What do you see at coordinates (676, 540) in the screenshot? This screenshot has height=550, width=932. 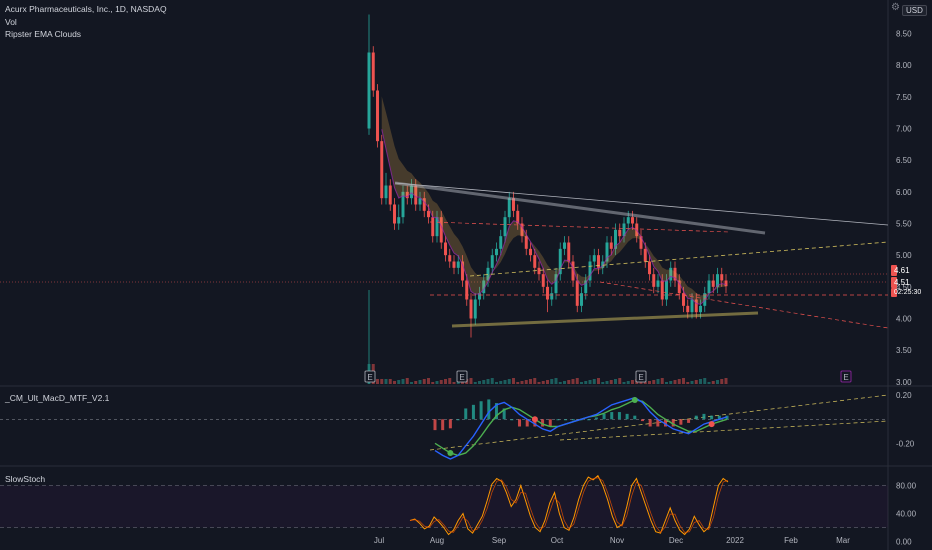 I see `time-tick-label: Dec` at bounding box center [676, 540].